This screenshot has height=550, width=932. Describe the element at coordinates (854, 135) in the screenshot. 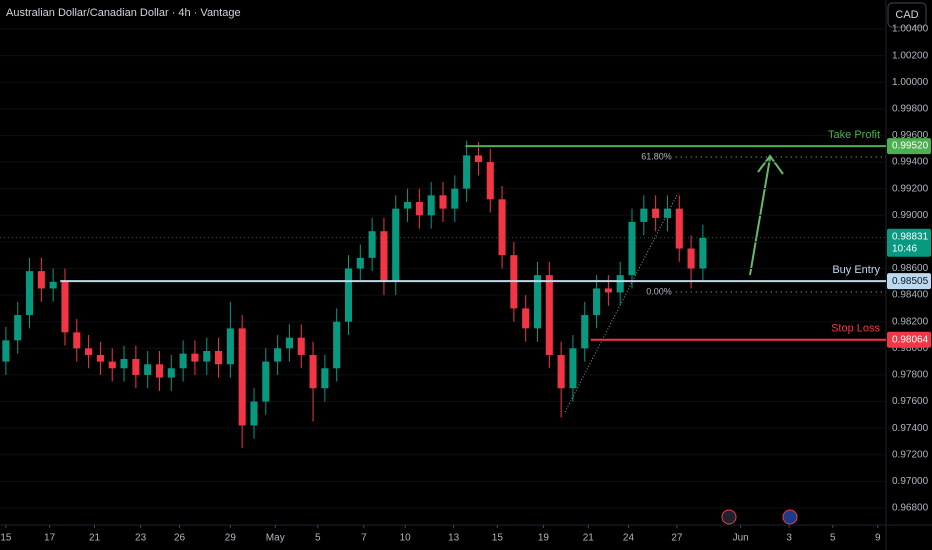

I see `level-name: Take Profit` at that location.